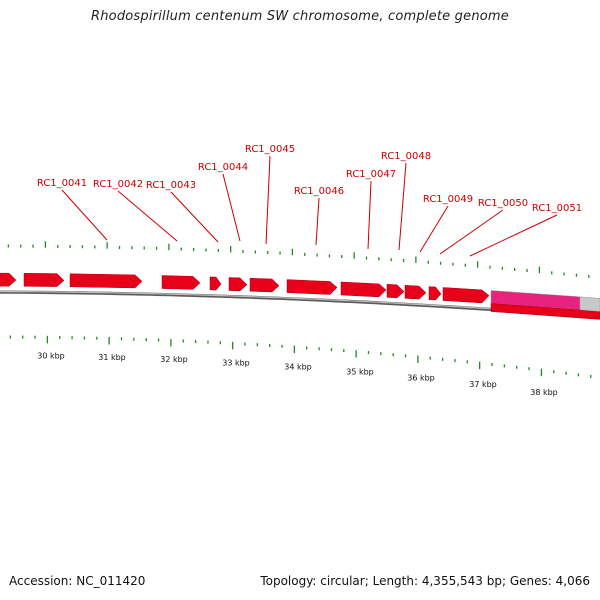  What do you see at coordinates (300, 296) in the screenshot?
I see `gene-track` at bounding box center [300, 296].